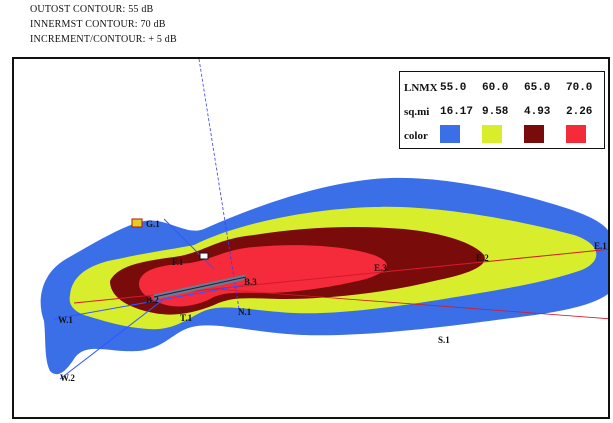 The width and height of the screenshot is (613, 423). What do you see at coordinates (67, 378) in the screenshot?
I see `label-southwest: W.2` at bounding box center [67, 378].